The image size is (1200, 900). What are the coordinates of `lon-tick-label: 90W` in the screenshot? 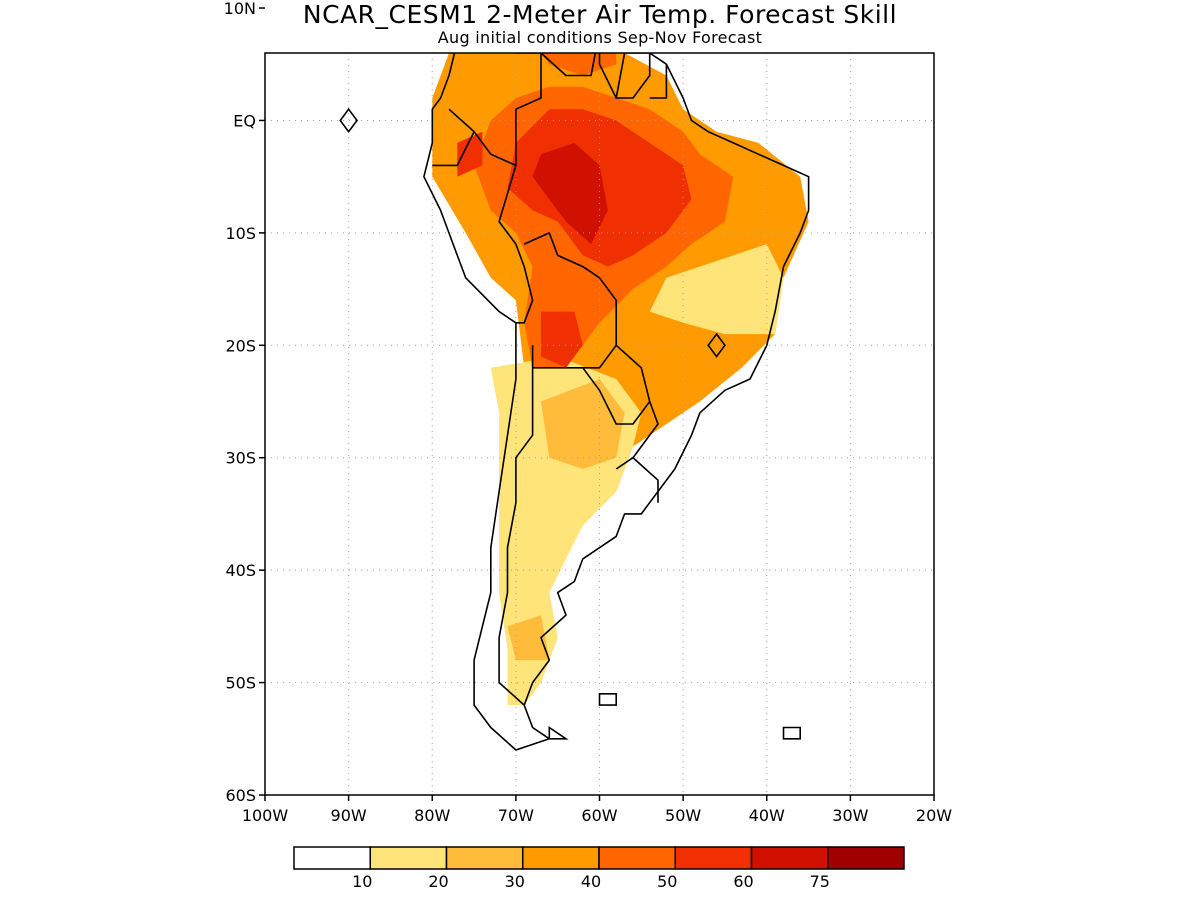 It's located at (349, 815).